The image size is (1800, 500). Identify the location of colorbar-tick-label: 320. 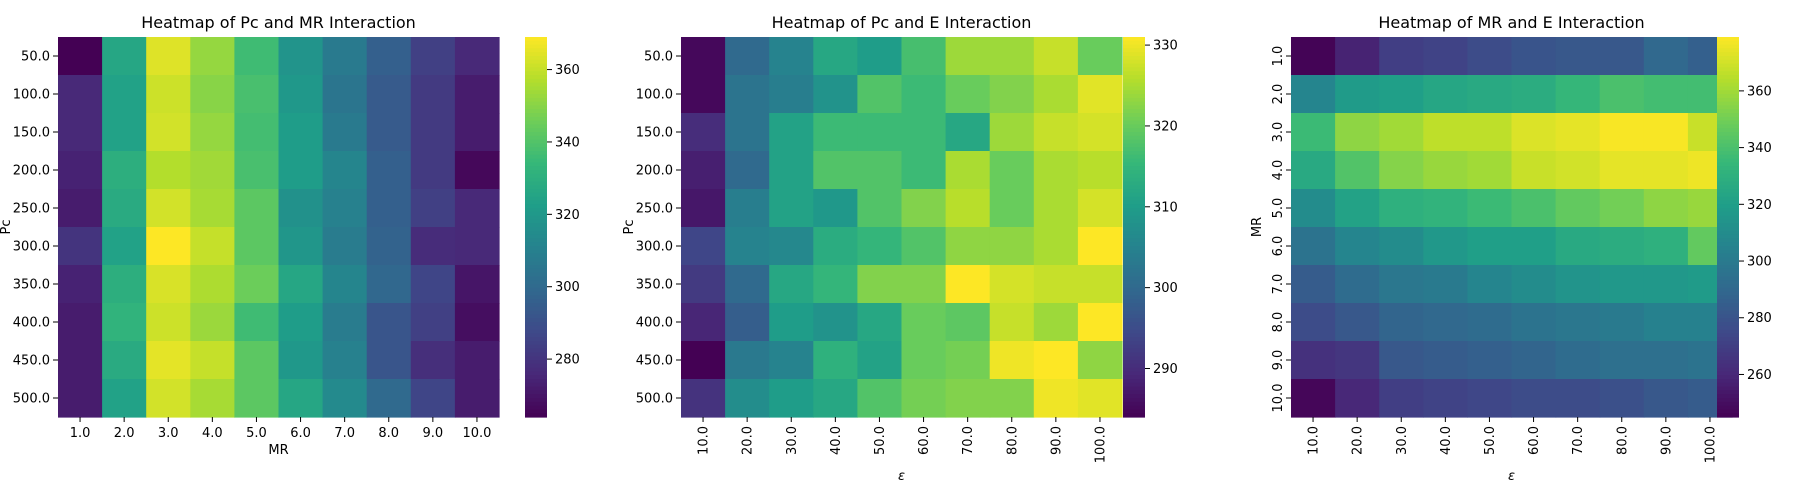
(1759, 205).